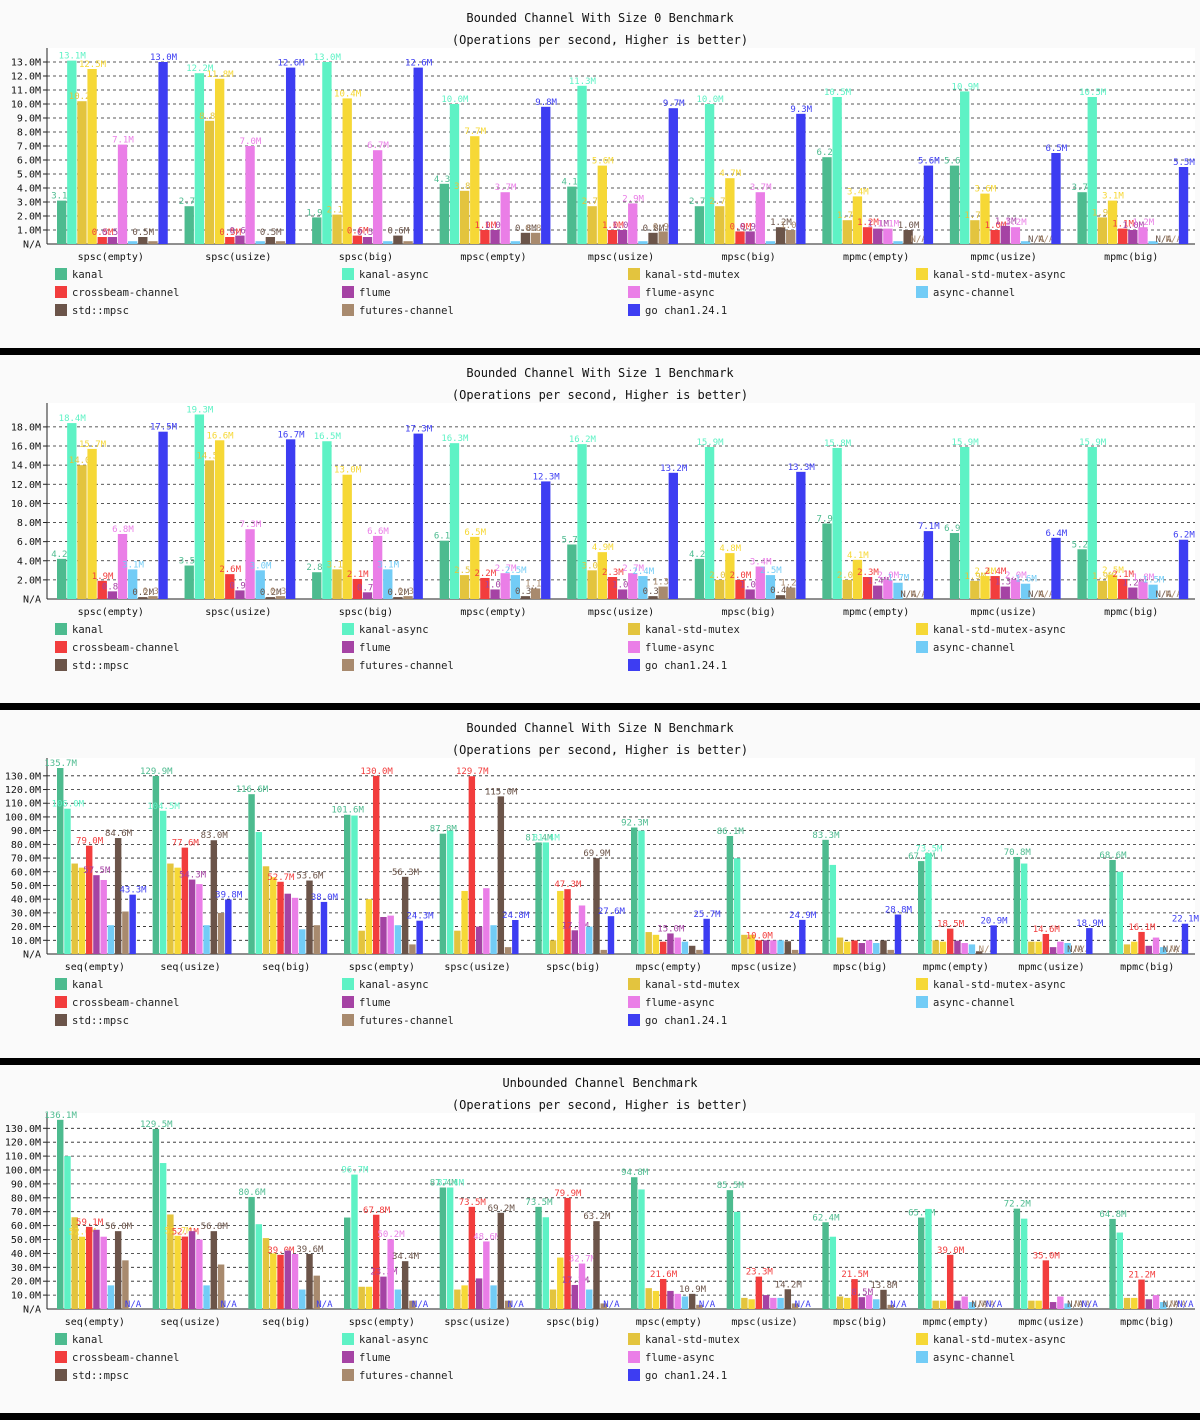  I want to click on plot-area, so click(621, 856).